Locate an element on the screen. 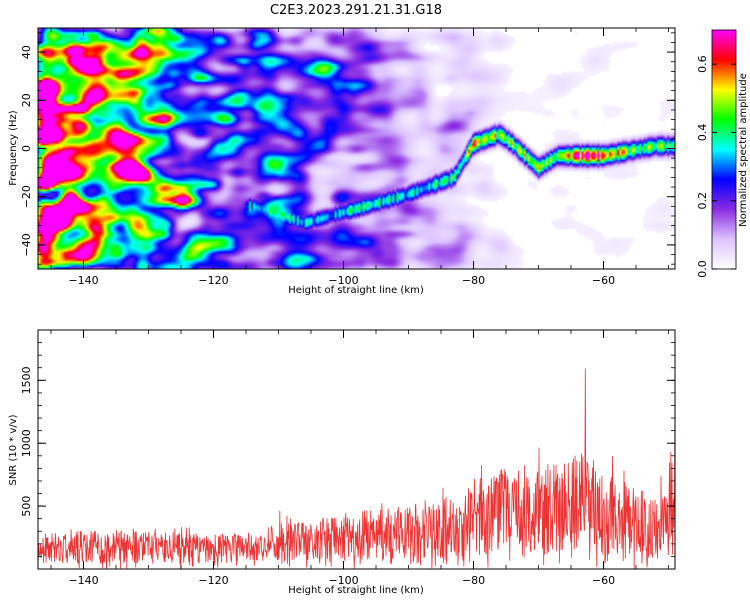  snr-x-tick-label: −80 is located at coordinates (473, 580).